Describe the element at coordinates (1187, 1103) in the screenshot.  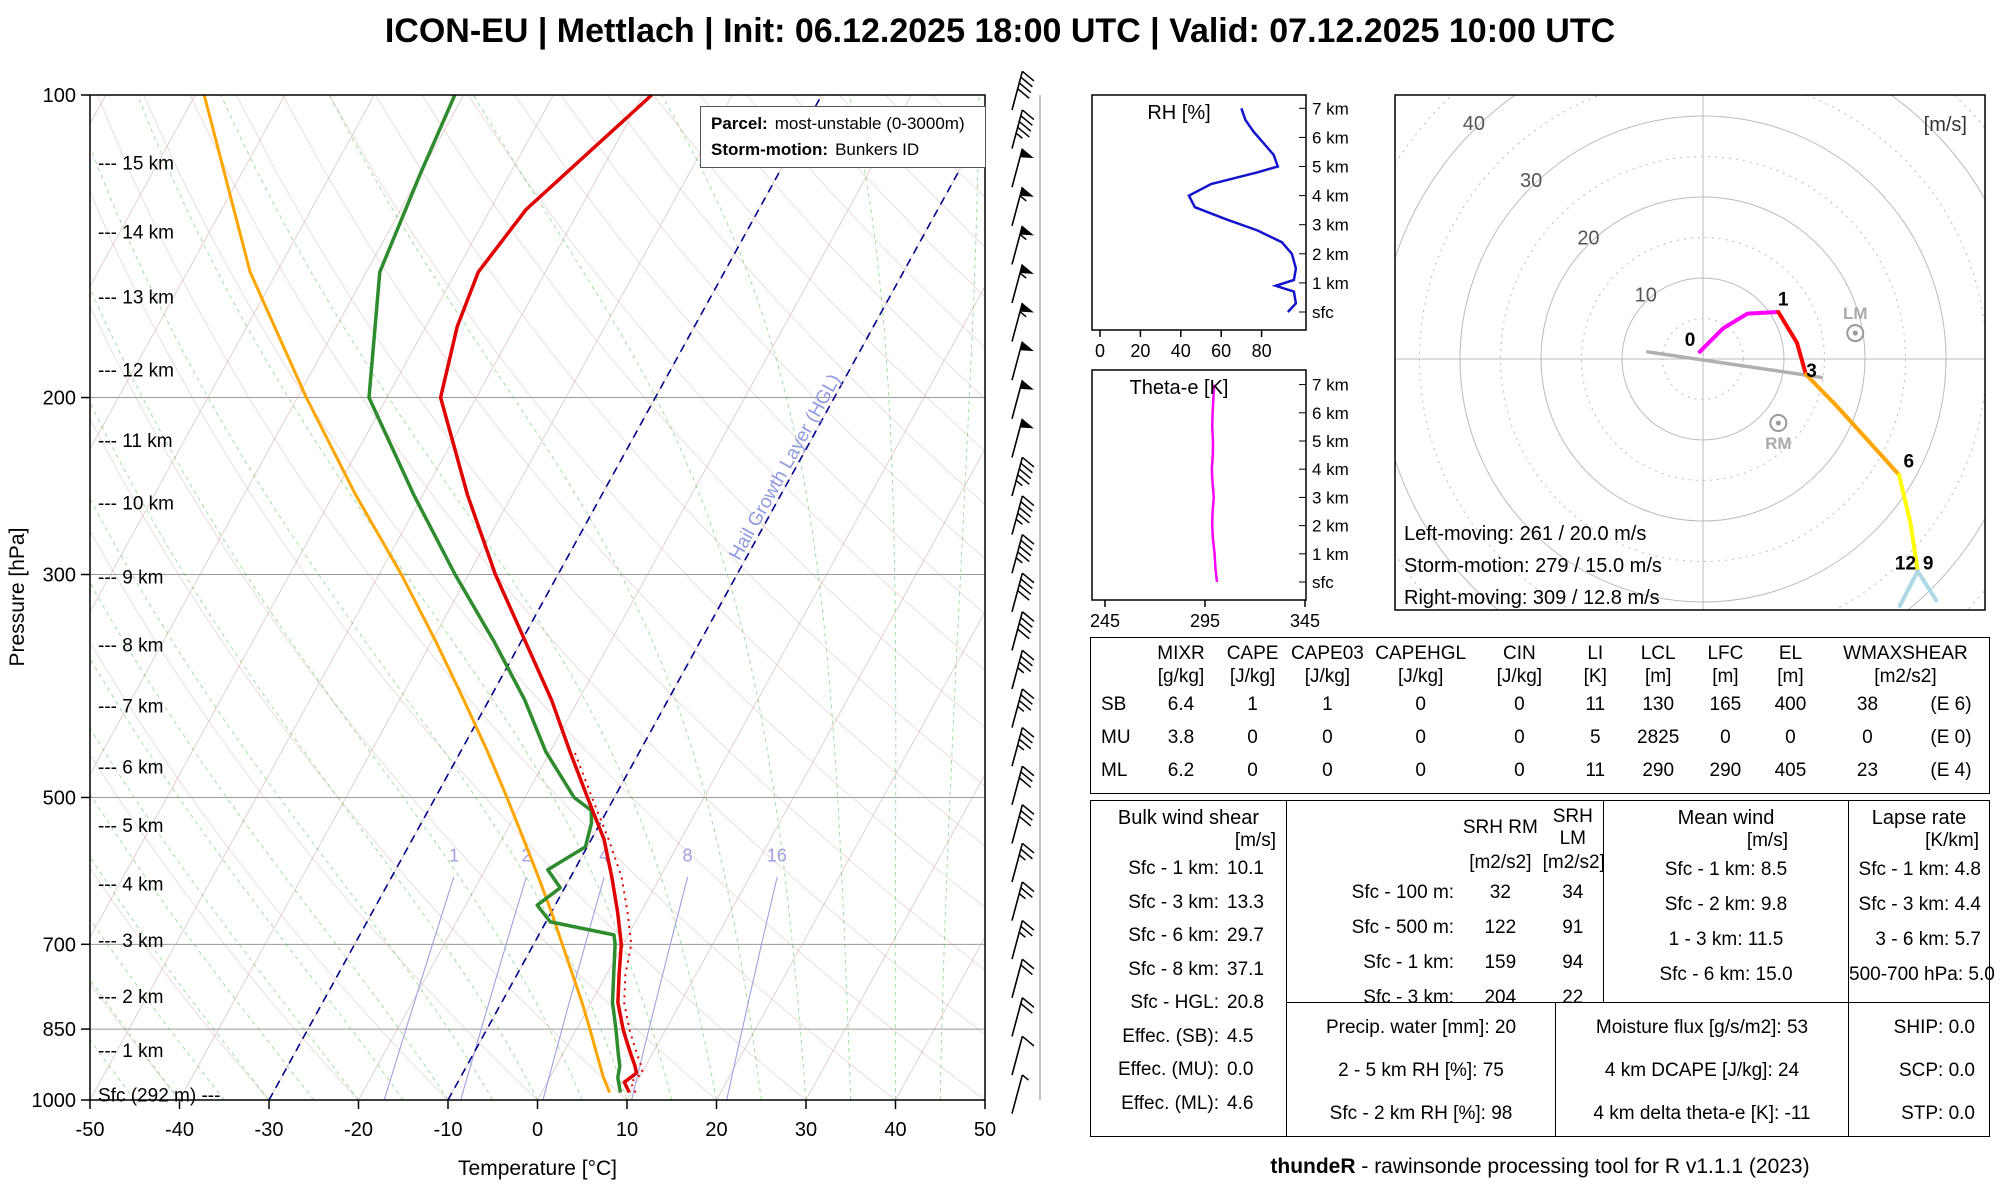
I see `stat-row: Effec. (ML): 4.6` at that location.